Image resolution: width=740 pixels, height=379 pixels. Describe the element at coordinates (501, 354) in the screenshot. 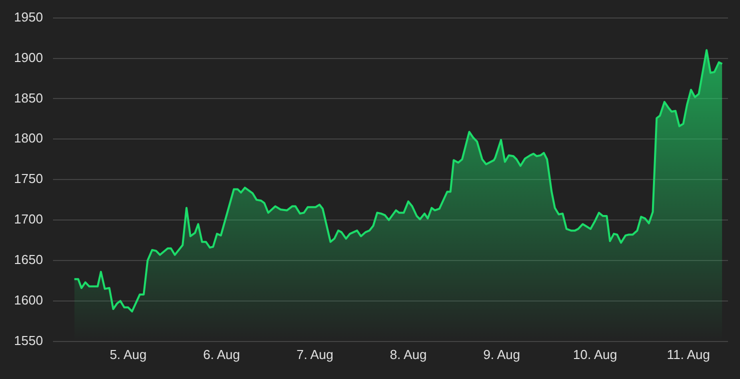

I see `x-tick-label: 9. Aug` at that location.